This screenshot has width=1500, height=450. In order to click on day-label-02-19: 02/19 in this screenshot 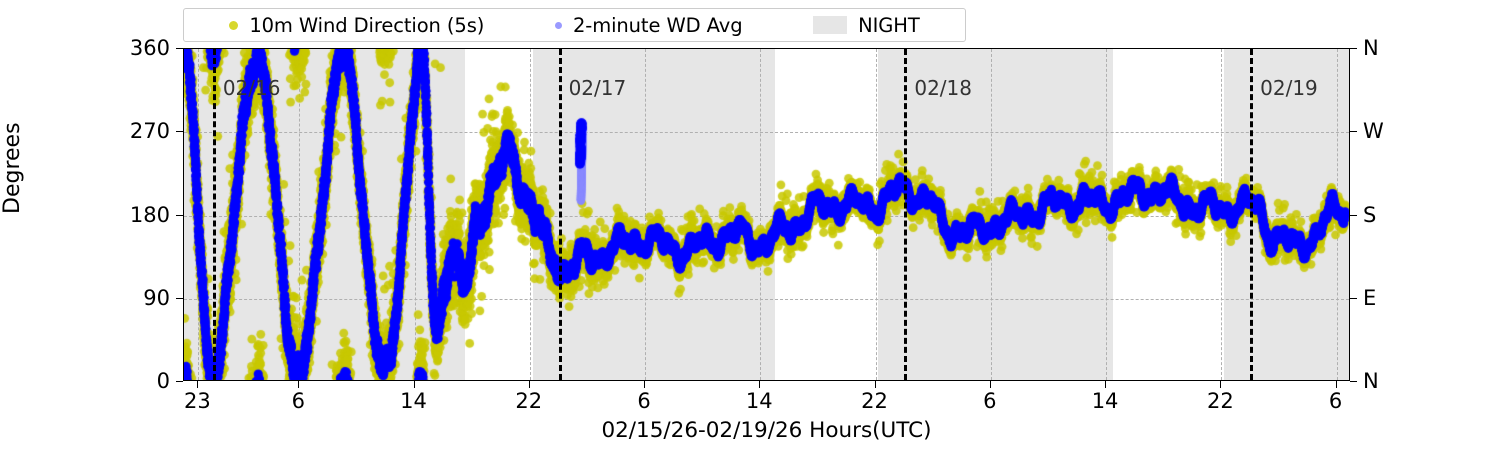, I will do `click(1289, 88)`.